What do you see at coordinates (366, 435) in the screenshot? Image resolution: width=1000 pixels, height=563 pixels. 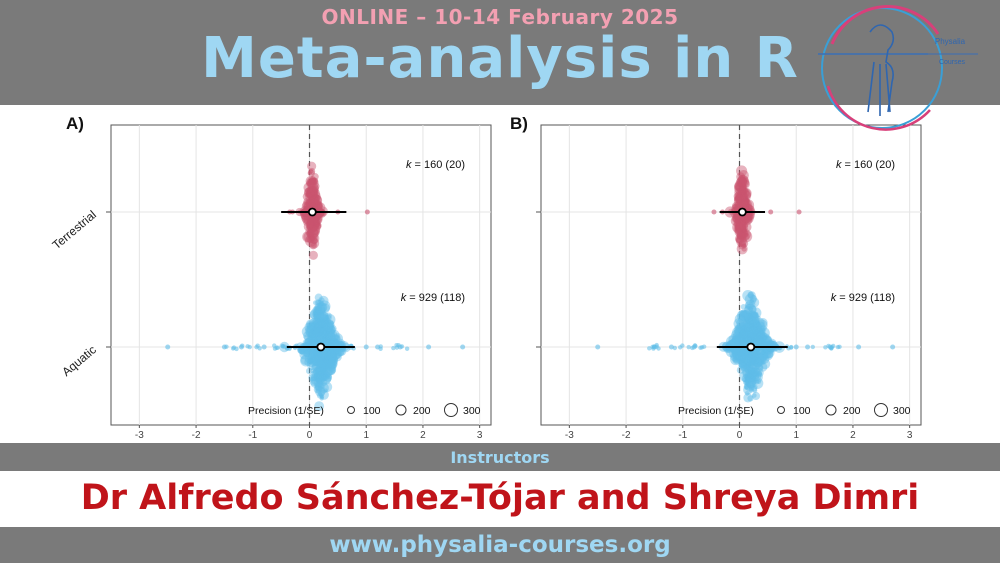 I see `x-tick-label: 1` at bounding box center [366, 435].